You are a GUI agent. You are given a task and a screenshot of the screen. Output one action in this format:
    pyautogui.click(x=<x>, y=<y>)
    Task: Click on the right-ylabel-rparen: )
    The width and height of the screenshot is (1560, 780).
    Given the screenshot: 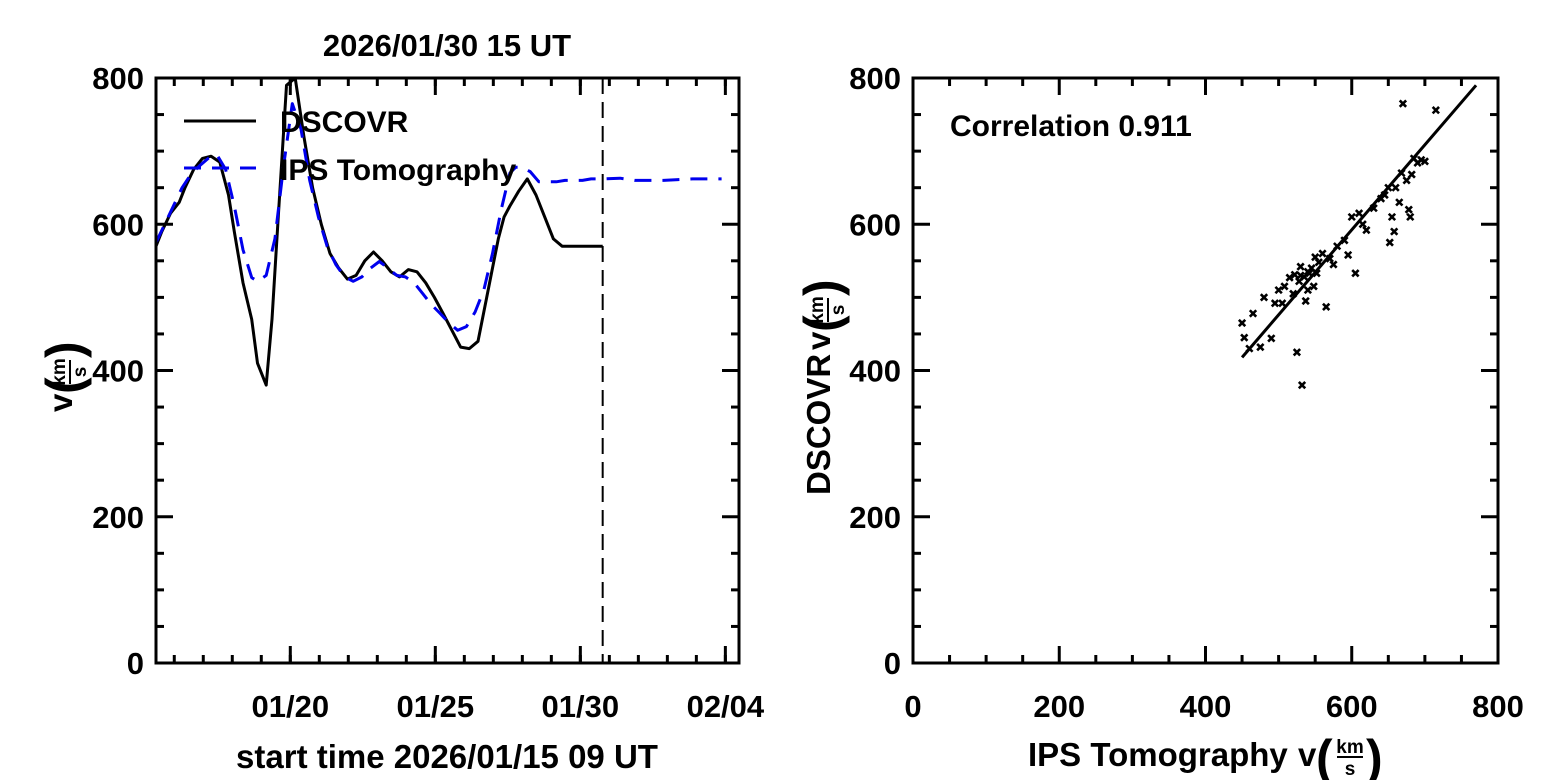 What is the action you would take?
    pyautogui.click(x=822, y=287)
    